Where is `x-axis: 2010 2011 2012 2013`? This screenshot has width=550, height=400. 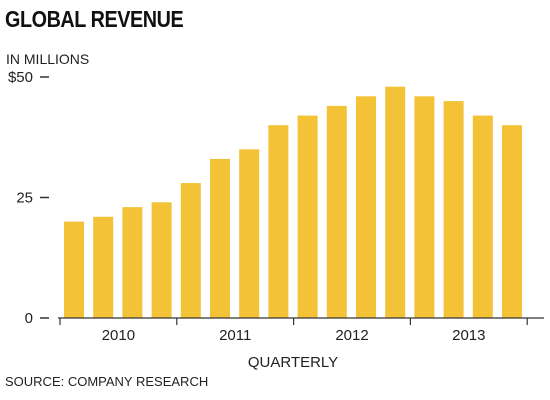 x-axis: 2010 2011 2012 2013 is located at coordinates (301, 330).